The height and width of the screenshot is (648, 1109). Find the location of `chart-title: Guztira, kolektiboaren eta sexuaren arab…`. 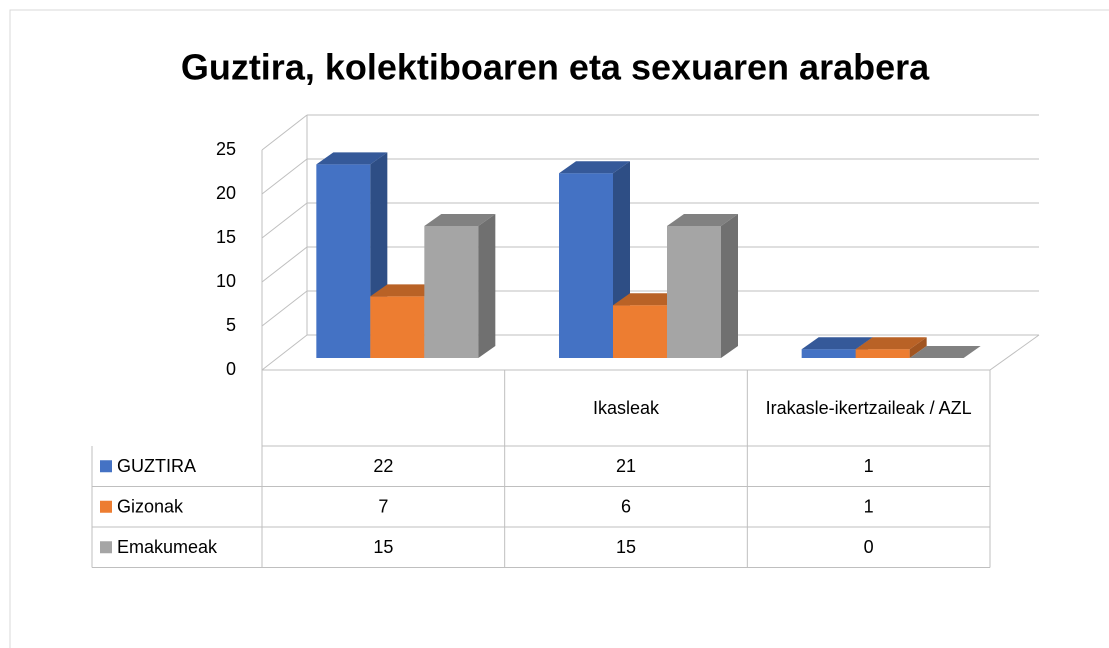

chart-title: Guztira, kolektiboaren eta sexuaren arab… is located at coordinates (555, 67).